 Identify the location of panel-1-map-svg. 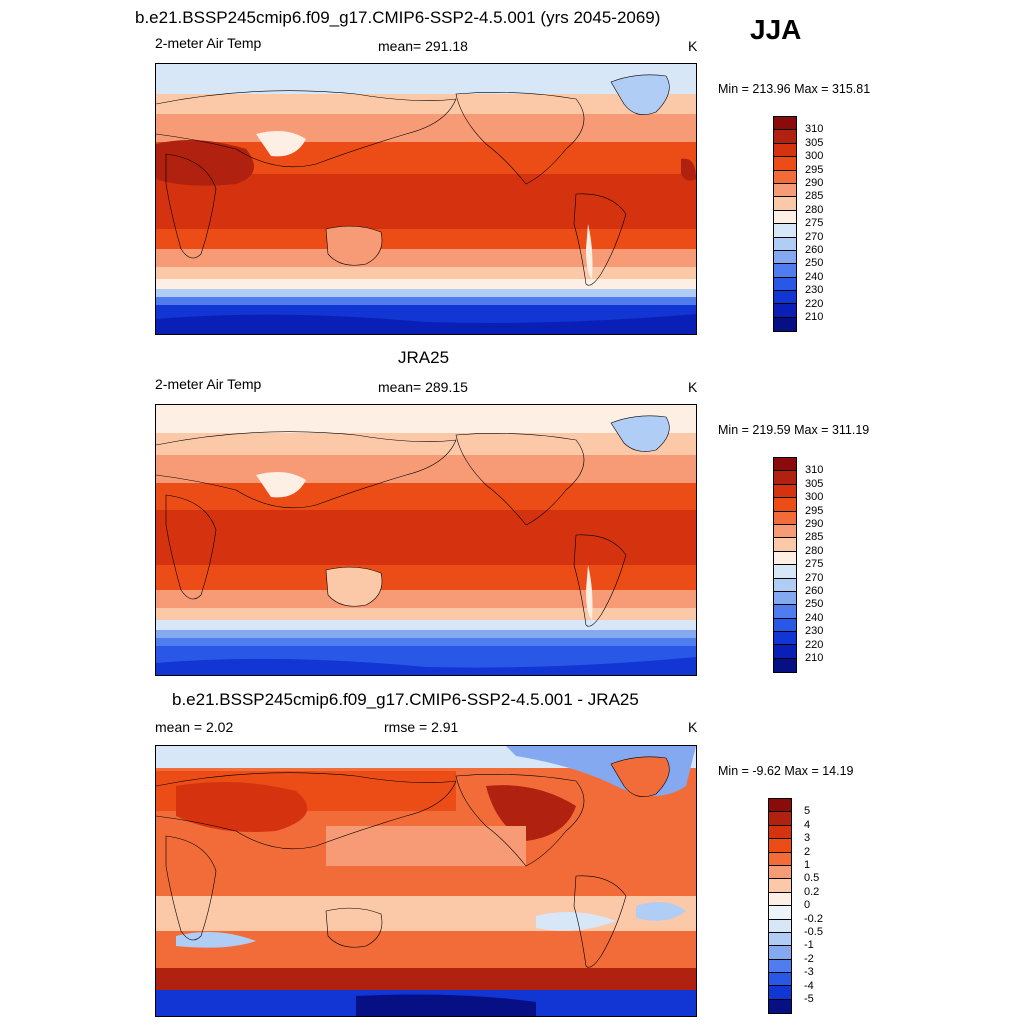
(426, 199).